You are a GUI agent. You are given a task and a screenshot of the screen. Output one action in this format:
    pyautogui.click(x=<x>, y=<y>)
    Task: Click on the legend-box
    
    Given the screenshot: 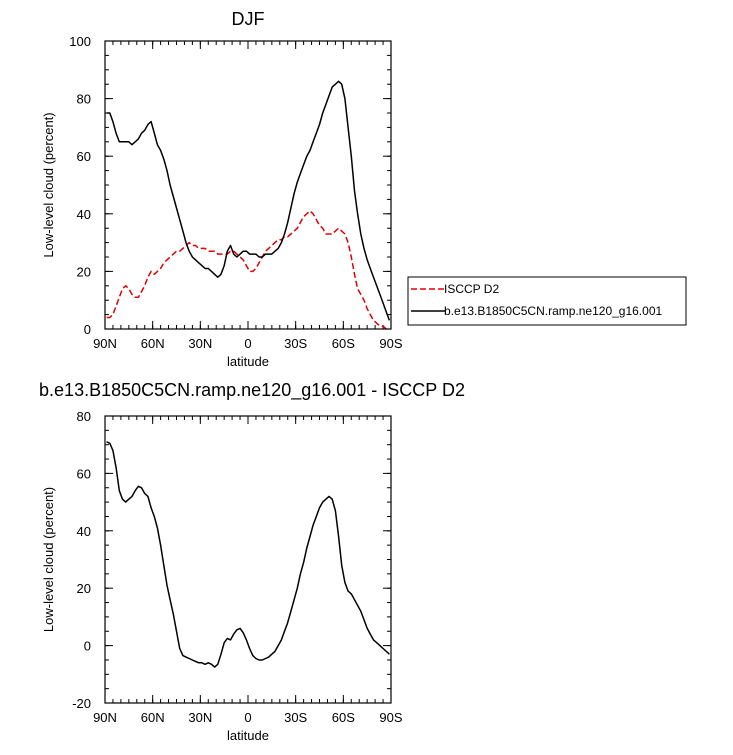 What is the action you would take?
    pyautogui.click(x=547, y=301)
    